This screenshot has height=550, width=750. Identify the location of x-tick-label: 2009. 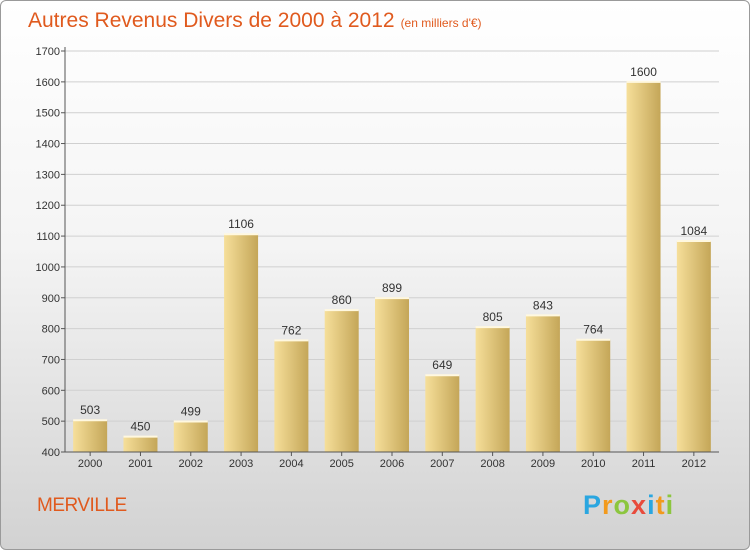
(543, 464).